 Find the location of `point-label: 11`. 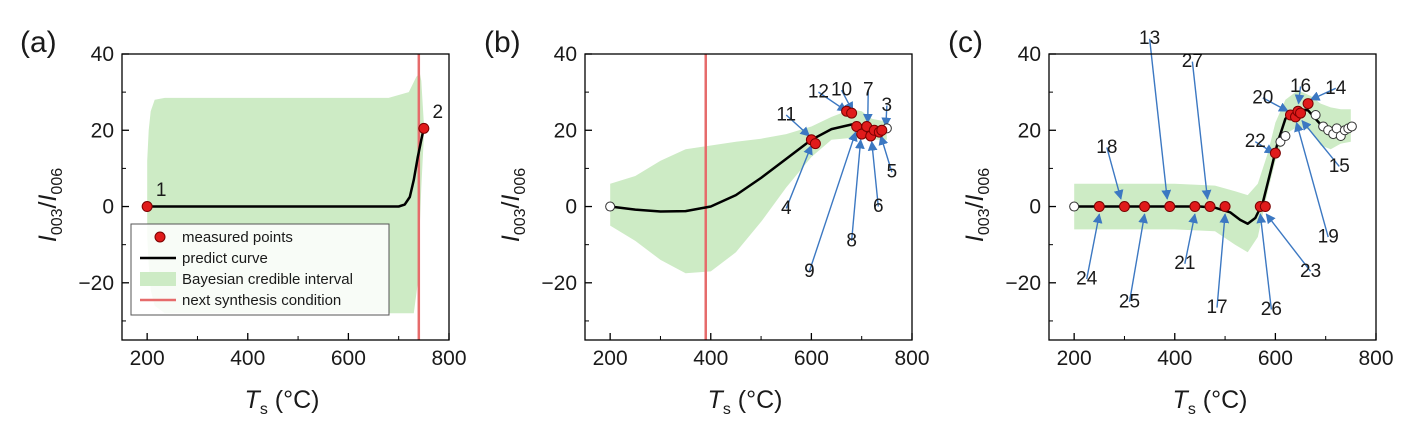

point-label: 11 is located at coordinates (786, 115).